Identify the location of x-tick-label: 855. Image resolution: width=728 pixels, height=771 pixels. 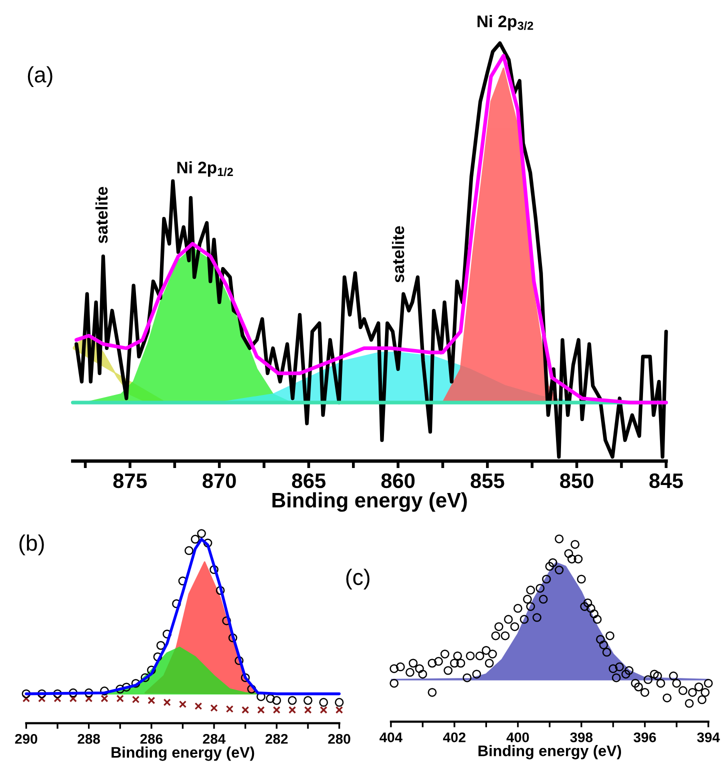
(487, 480).